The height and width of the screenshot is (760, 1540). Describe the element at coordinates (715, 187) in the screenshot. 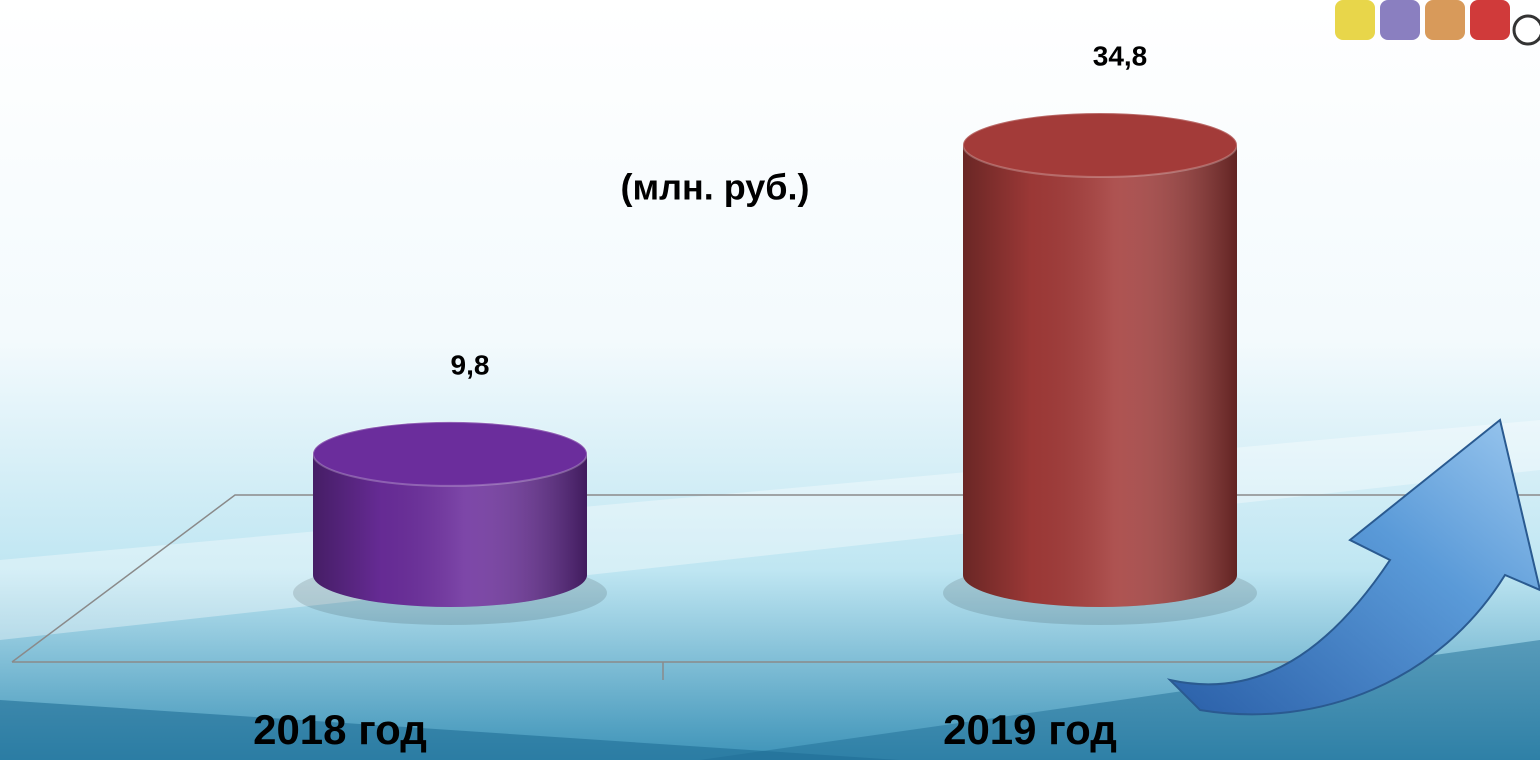

I see `annotation: (млн. руб.)` at that location.